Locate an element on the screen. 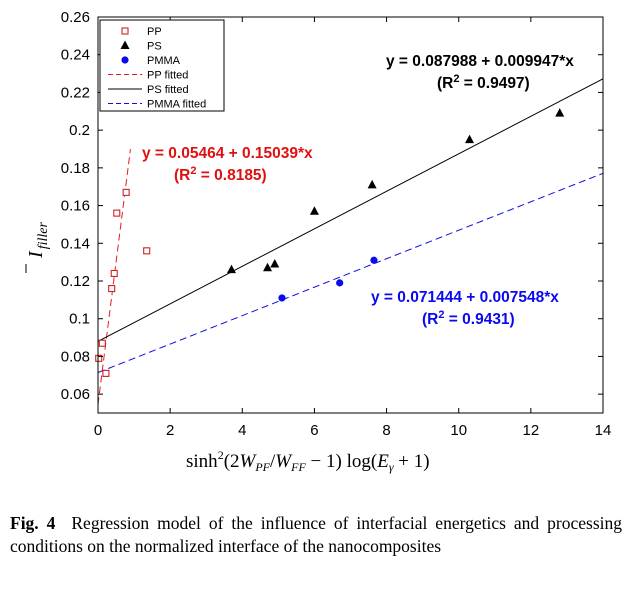  y-tick-label: 0.16 is located at coordinates (75, 206).